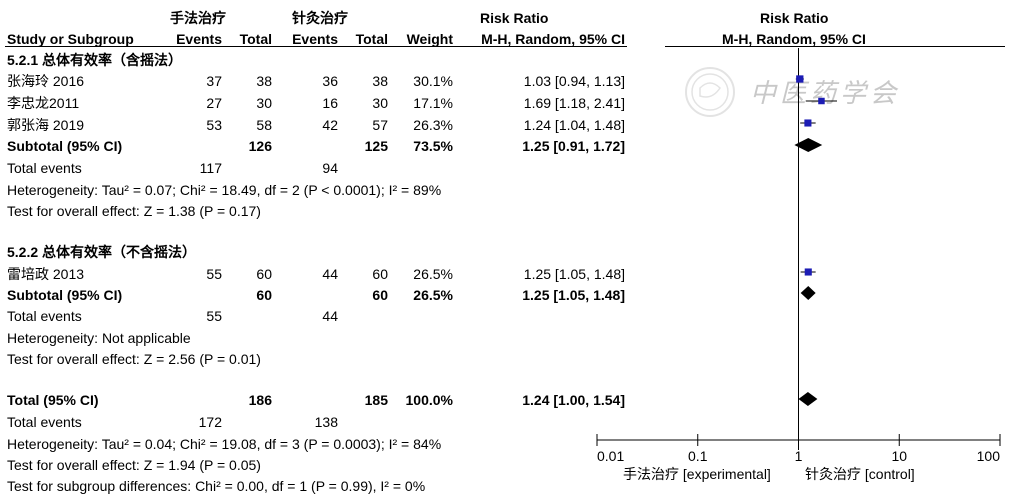 This screenshot has height=498, width=1023. I want to click on favours-experimental-label: 手法治疗 [experimental], so click(697, 474).